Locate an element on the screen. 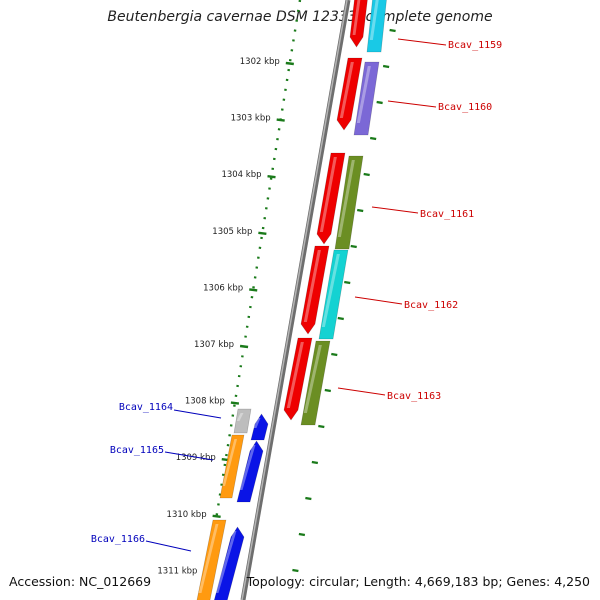 This screenshot has height=600, width=600. gene-purple-block is located at coordinates (366, 98).